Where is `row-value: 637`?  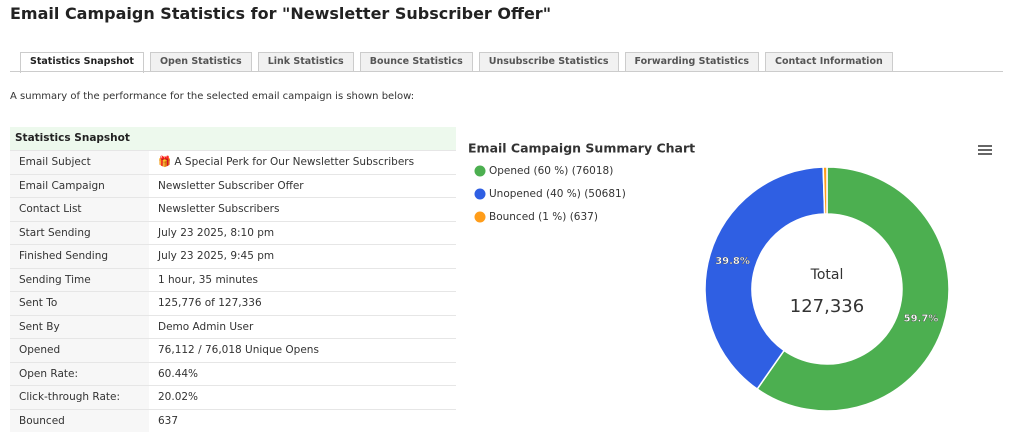 row-value: 637 is located at coordinates (168, 420).